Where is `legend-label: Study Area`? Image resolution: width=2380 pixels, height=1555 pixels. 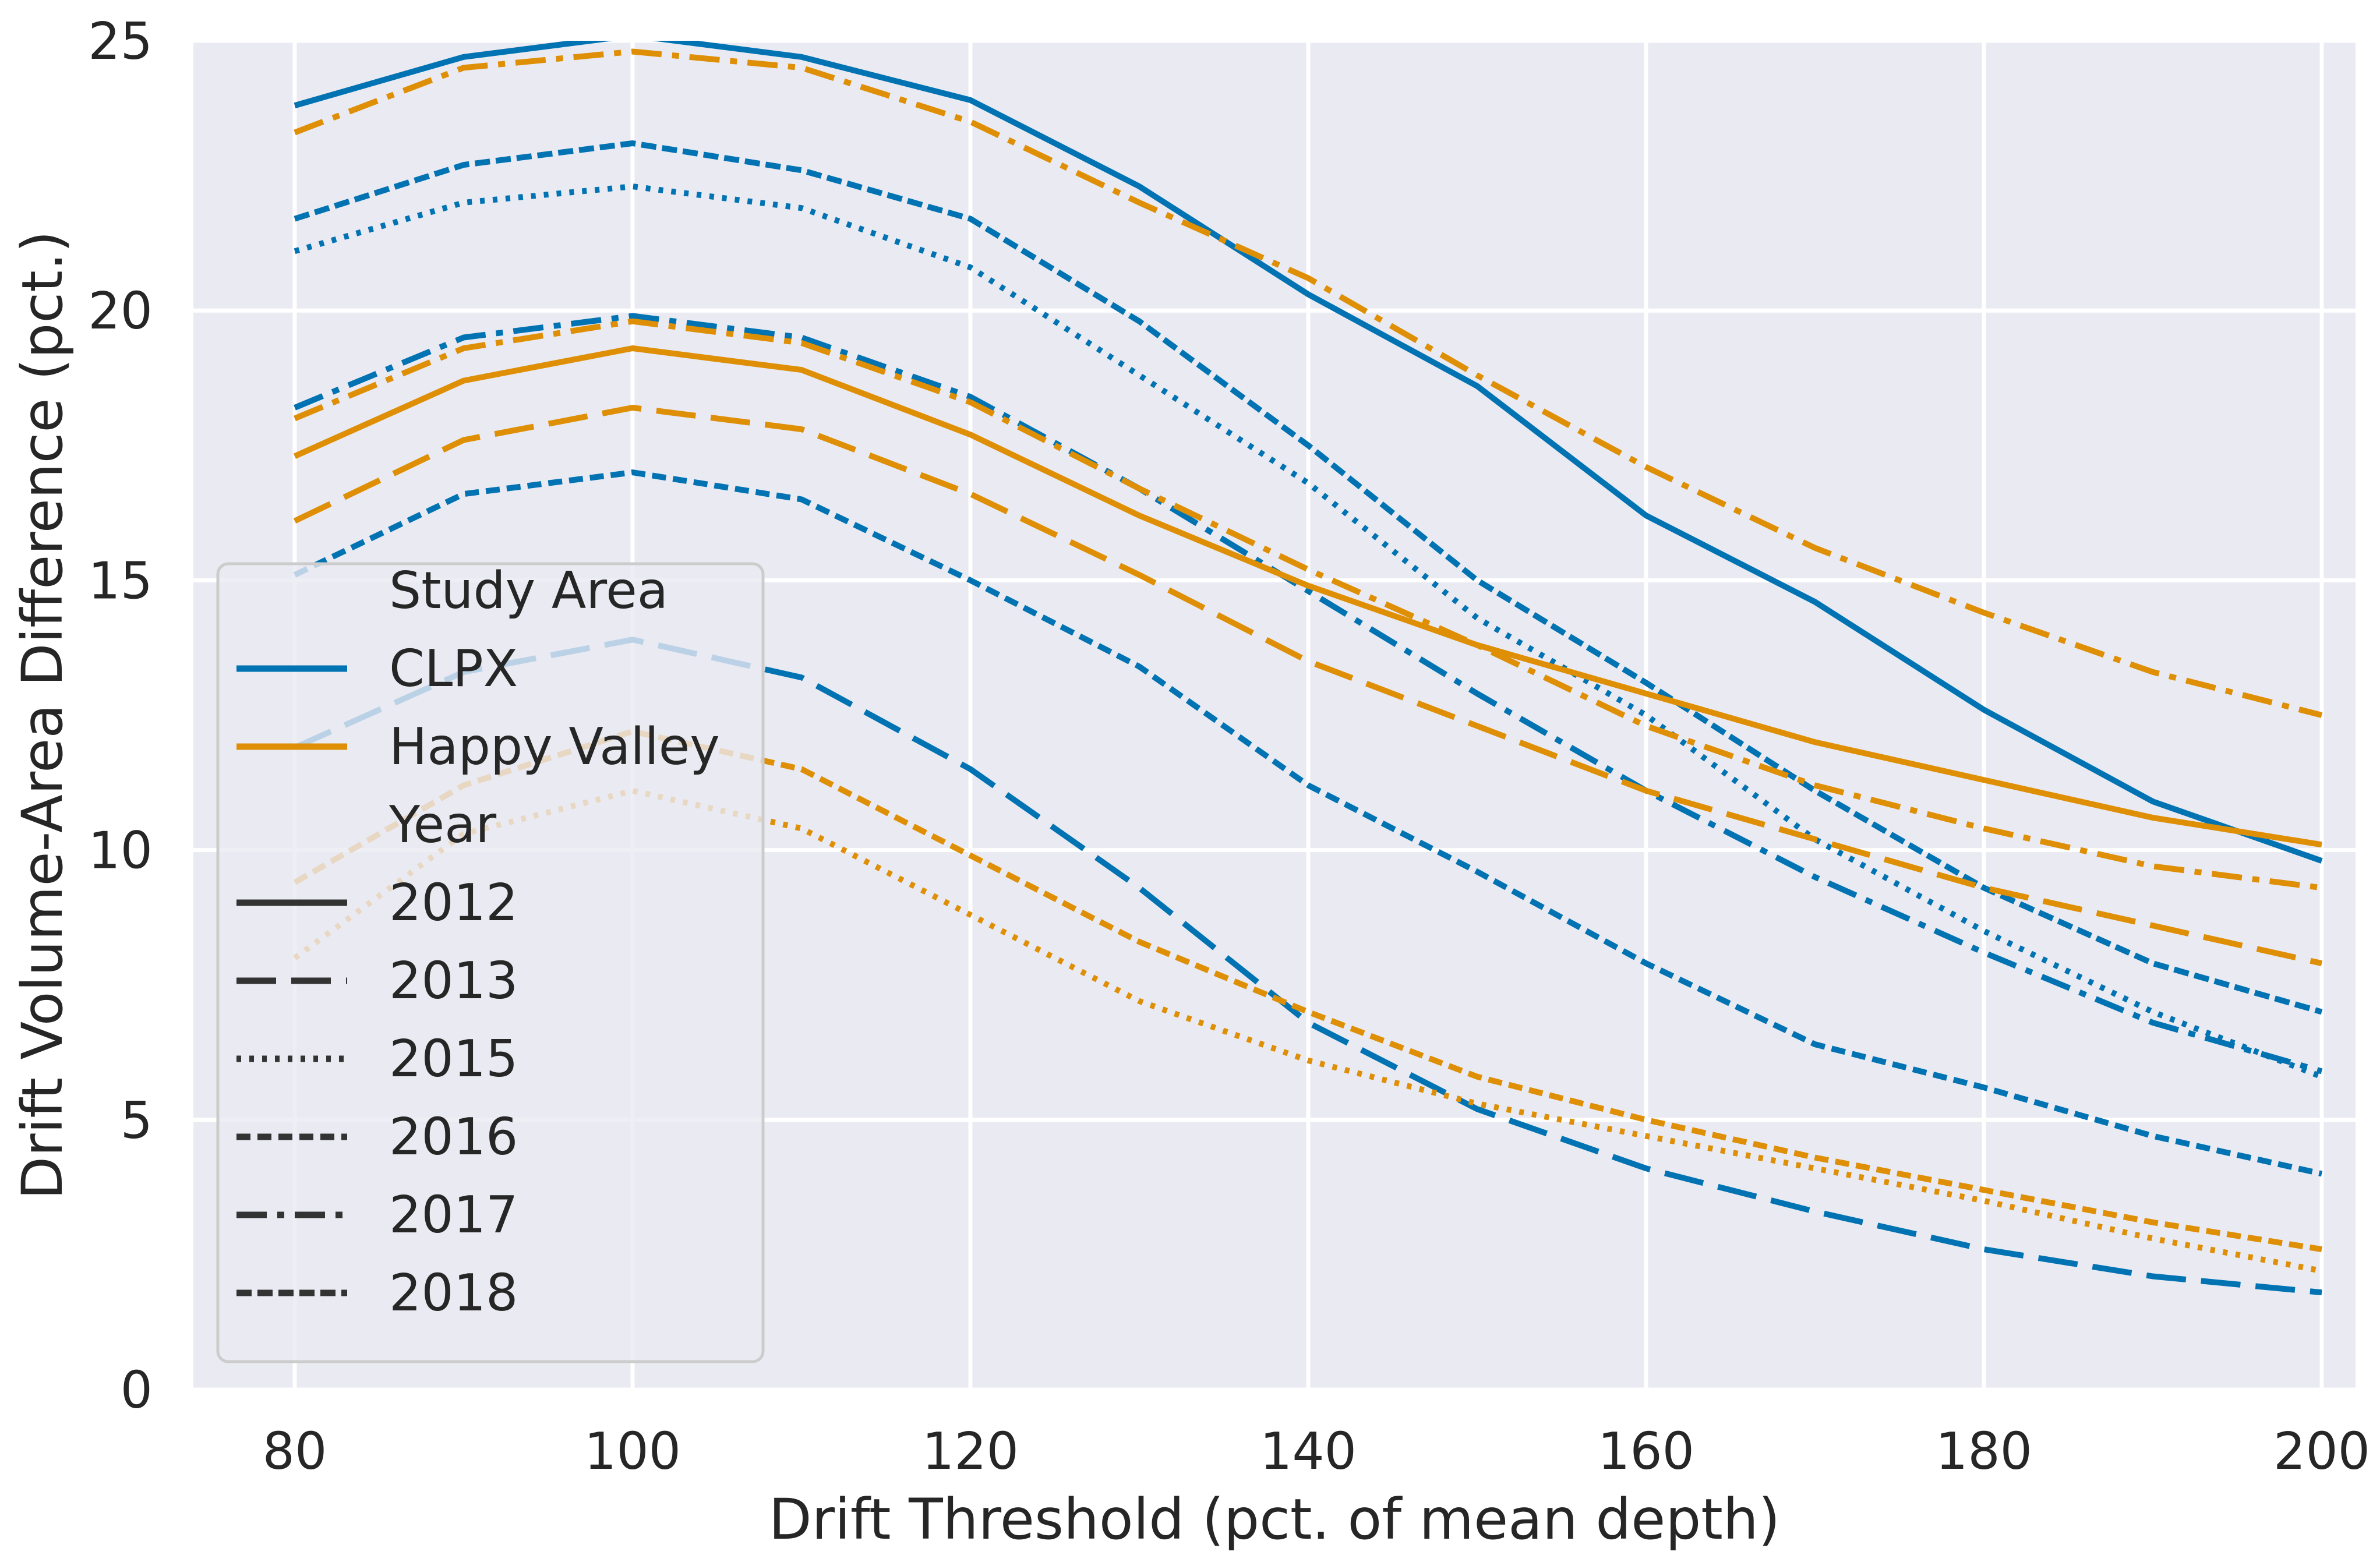 legend-label: Study Area is located at coordinates (528, 590).